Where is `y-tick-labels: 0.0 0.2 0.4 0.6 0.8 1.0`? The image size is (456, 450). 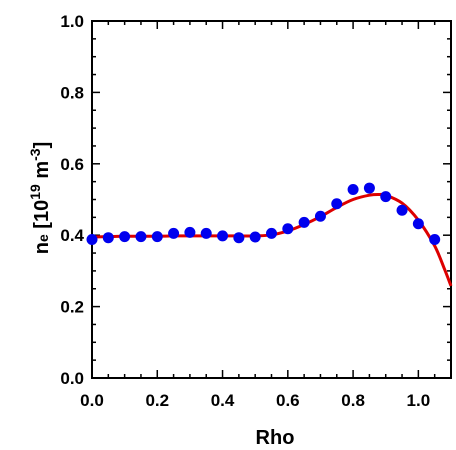 y-tick-labels: 0.0 0.2 0.4 0.6 0.8 1.0 is located at coordinates (72, 200).